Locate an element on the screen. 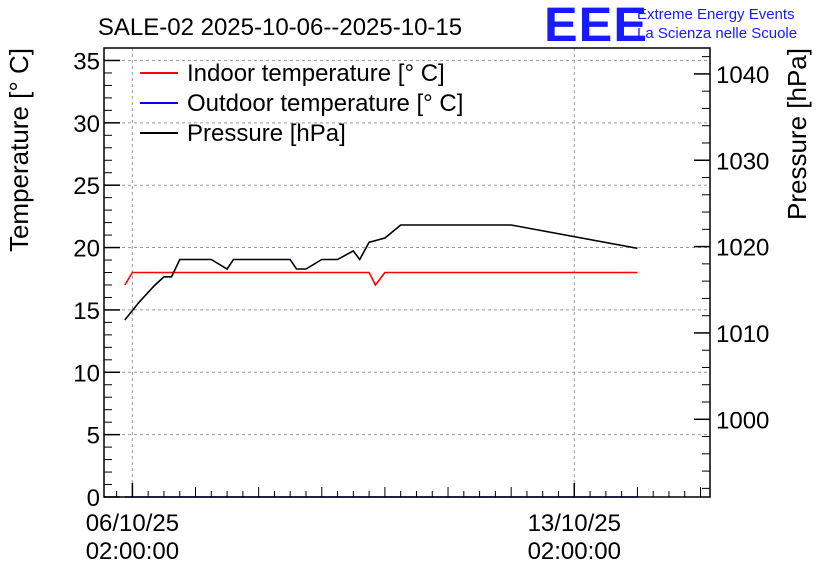 The width and height of the screenshot is (836, 572). y2-axis-label: Pressure [hPa] is located at coordinates (797, 134).